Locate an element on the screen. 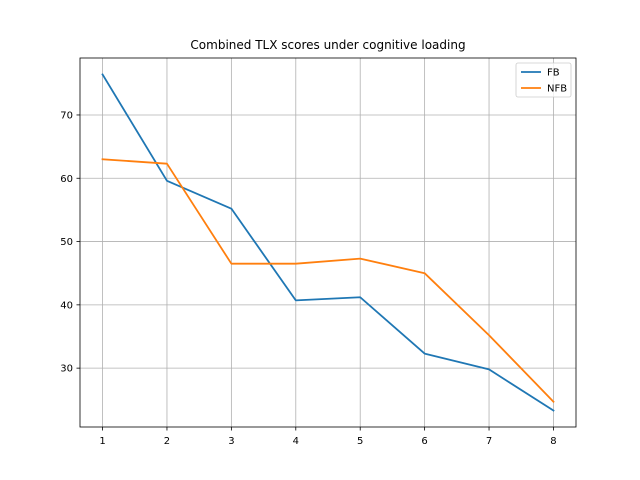  legend: FB NFB is located at coordinates (543, 80).